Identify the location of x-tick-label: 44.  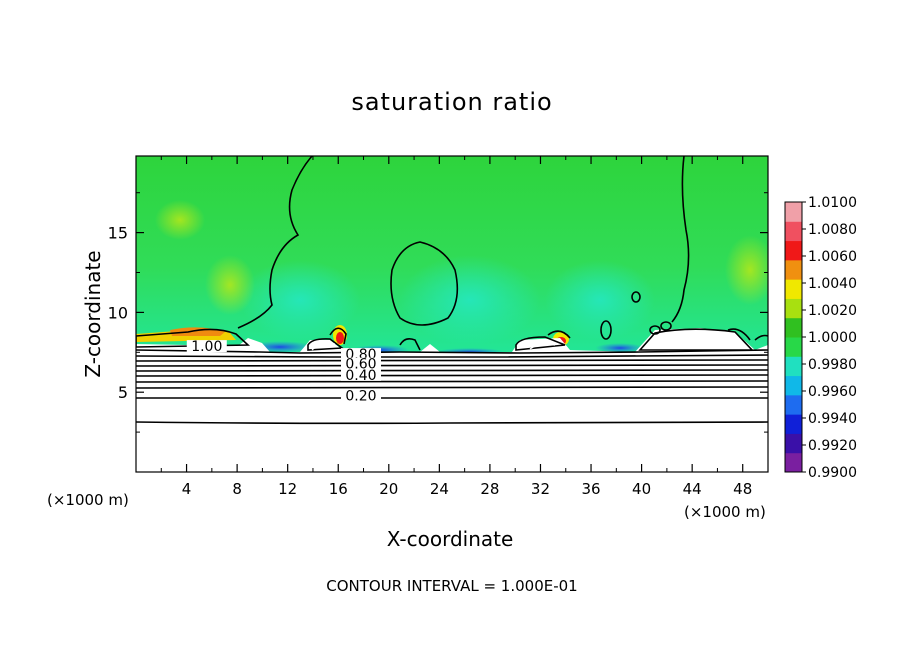
(692, 489).